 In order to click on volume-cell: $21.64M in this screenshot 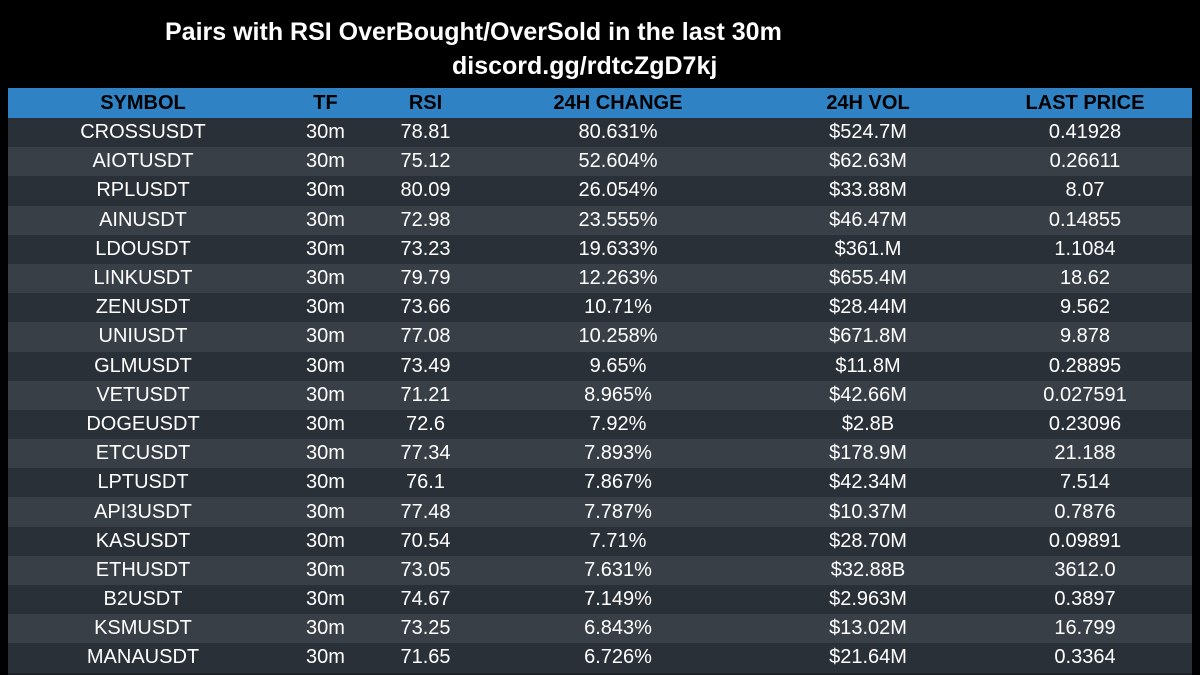, I will do `click(868, 657)`.